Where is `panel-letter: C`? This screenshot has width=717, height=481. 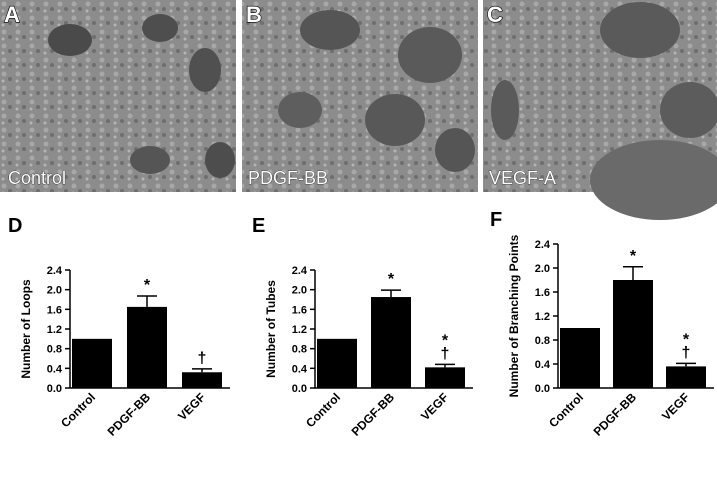
panel-letter: C is located at coordinates (495, 14).